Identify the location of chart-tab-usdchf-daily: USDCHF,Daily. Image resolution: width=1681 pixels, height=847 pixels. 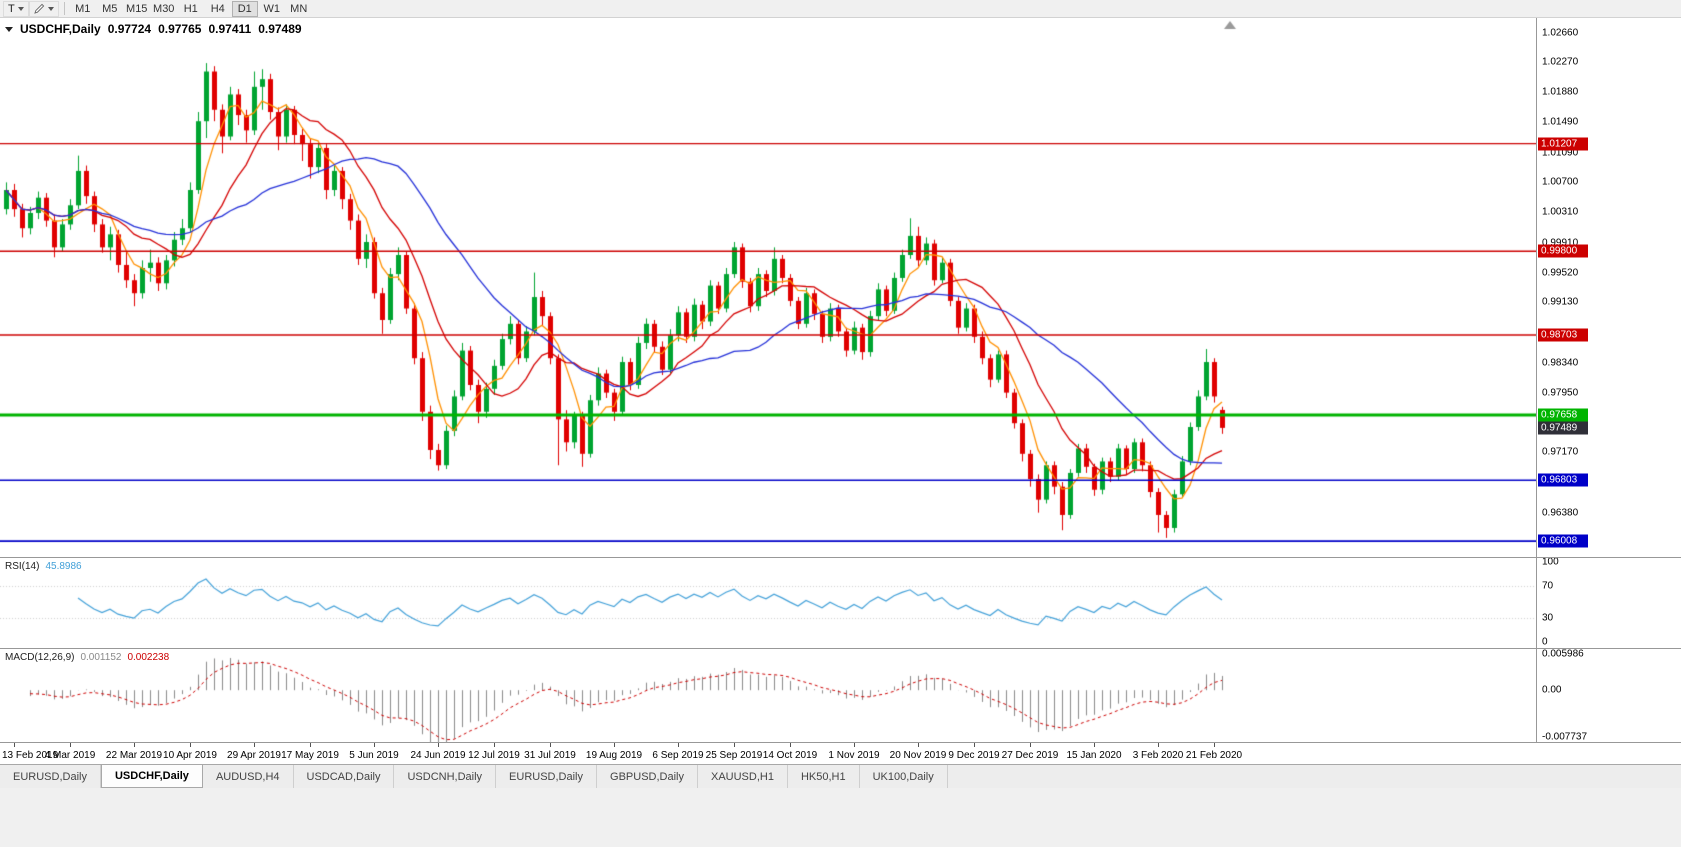
(151, 776).